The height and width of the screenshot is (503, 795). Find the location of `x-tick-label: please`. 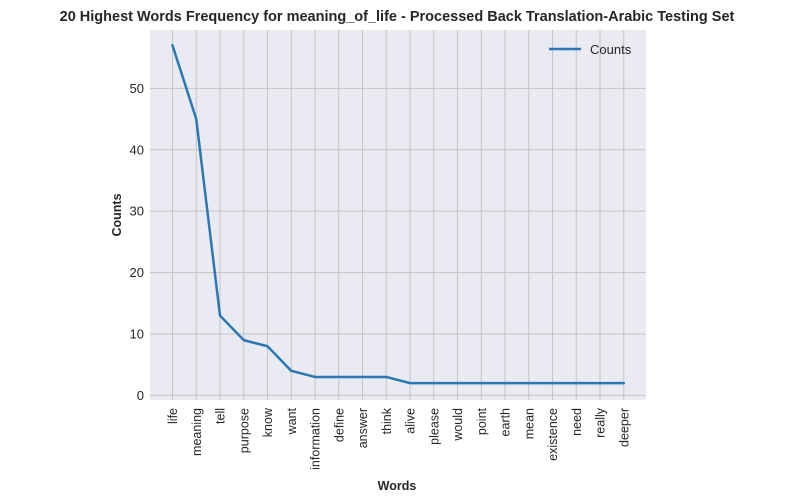

x-tick-label: please is located at coordinates (434, 426).